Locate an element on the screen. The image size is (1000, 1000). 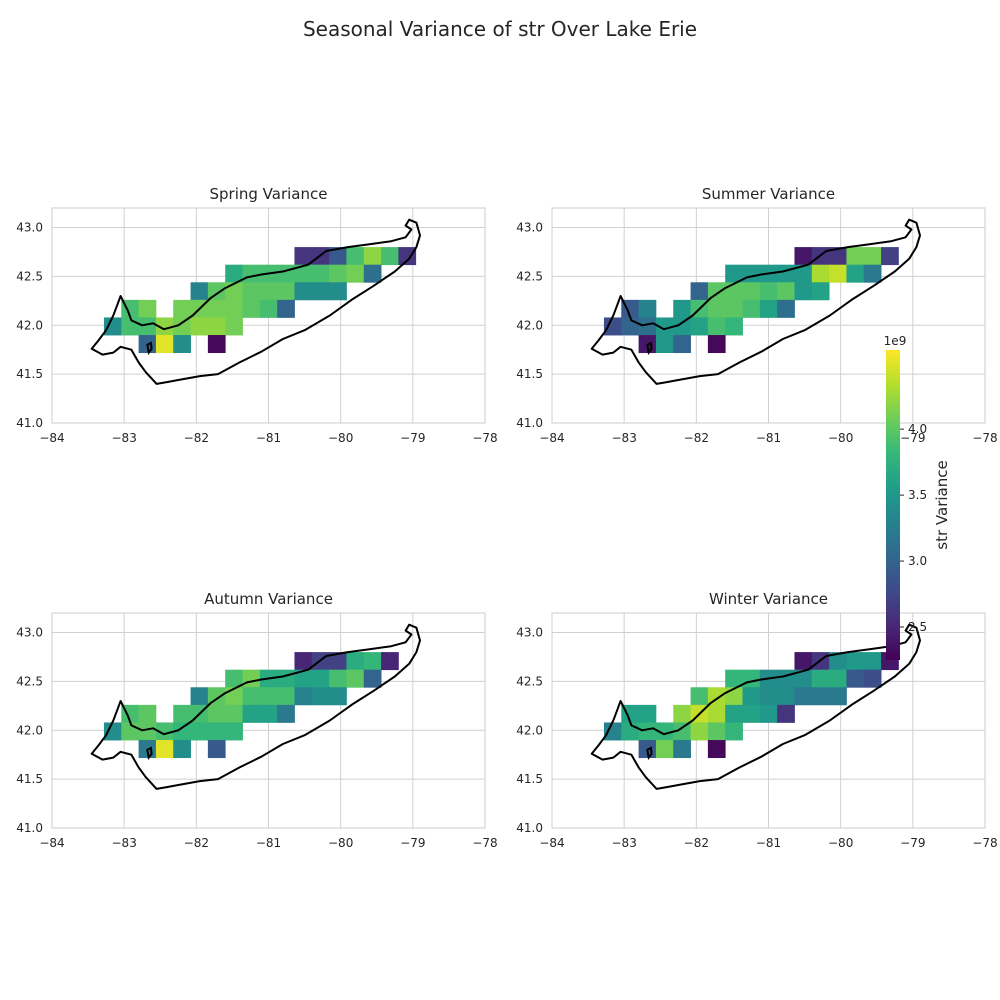
colorbar-tick-label: 3.0 is located at coordinates (917, 561).